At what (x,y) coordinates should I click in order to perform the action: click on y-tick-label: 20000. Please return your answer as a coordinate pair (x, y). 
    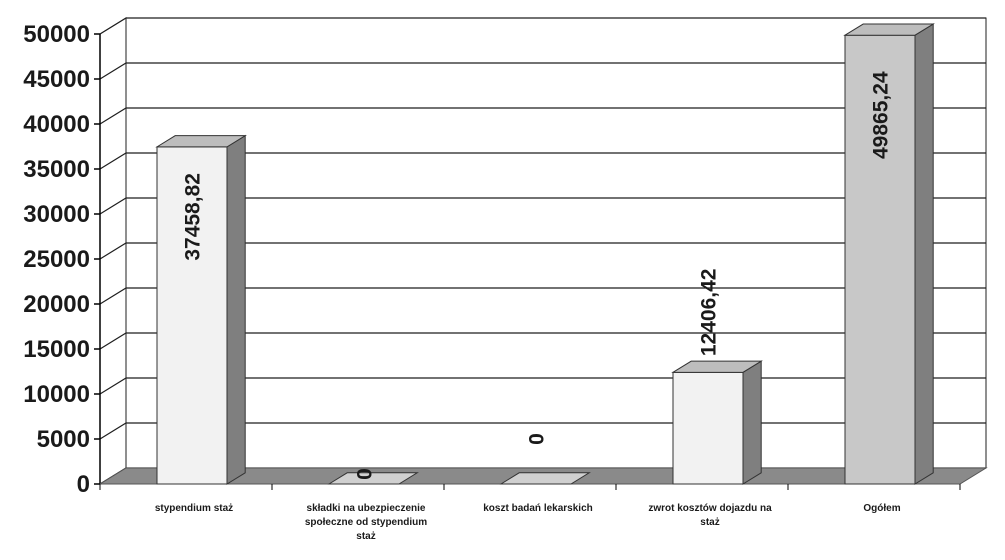
    Looking at the image, I should click on (56, 304).